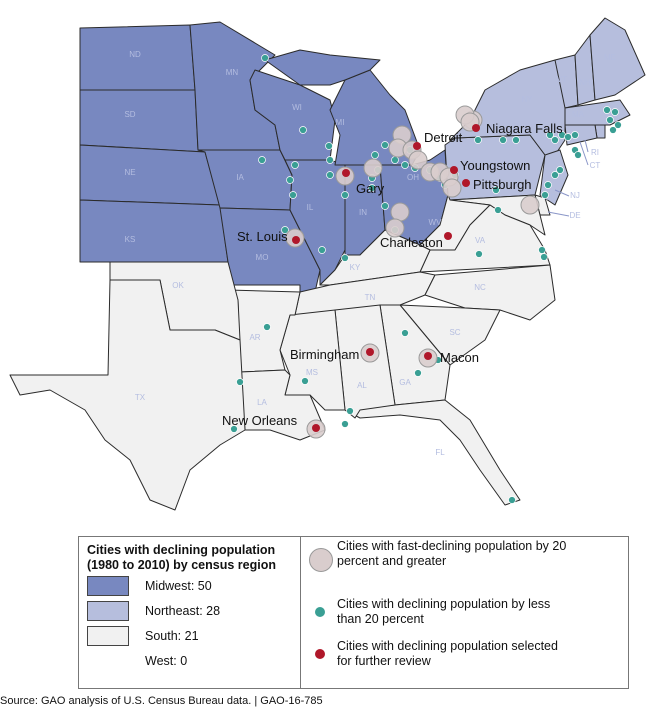 The height and width of the screenshot is (711, 650). I want to click on south-swatch, so click(108, 636).